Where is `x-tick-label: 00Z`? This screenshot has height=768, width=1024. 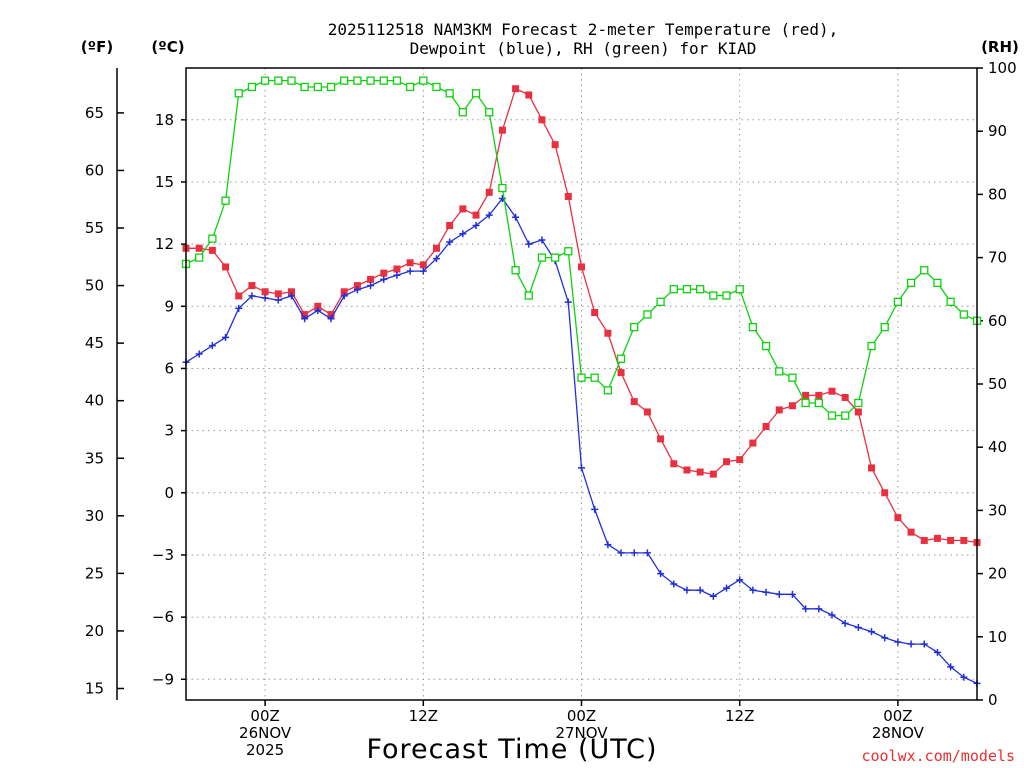 x-tick-label: 00Z is located at coordinates (264, 716).